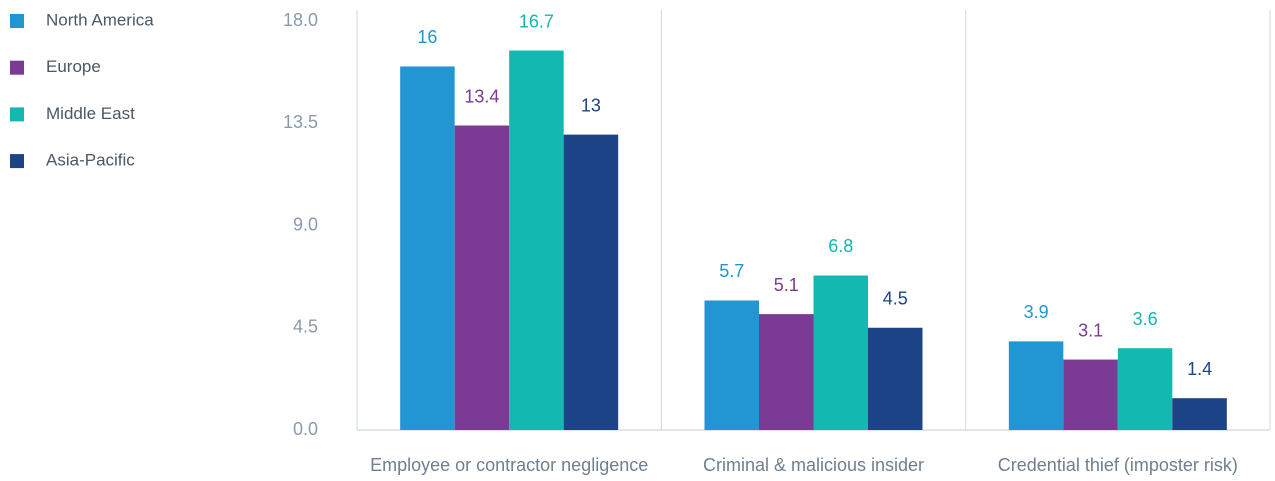 The height and width of the screenshot is (481, 1275). I want to click on value-label: 16.7, so click(536, 21).